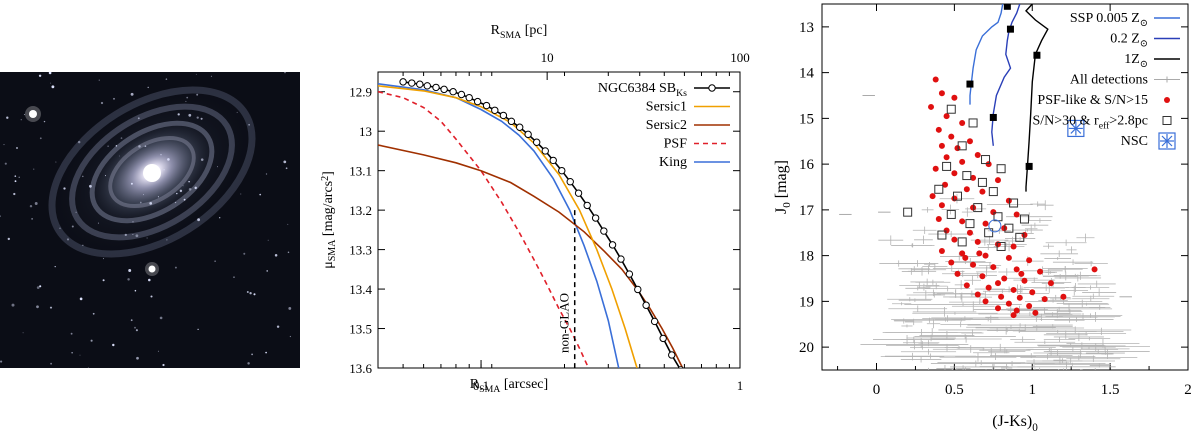  What do you see at coordinates (360, 92) in the screenshot?
I see `y-tick-label: 12.9` at bounding box center [360, 92].